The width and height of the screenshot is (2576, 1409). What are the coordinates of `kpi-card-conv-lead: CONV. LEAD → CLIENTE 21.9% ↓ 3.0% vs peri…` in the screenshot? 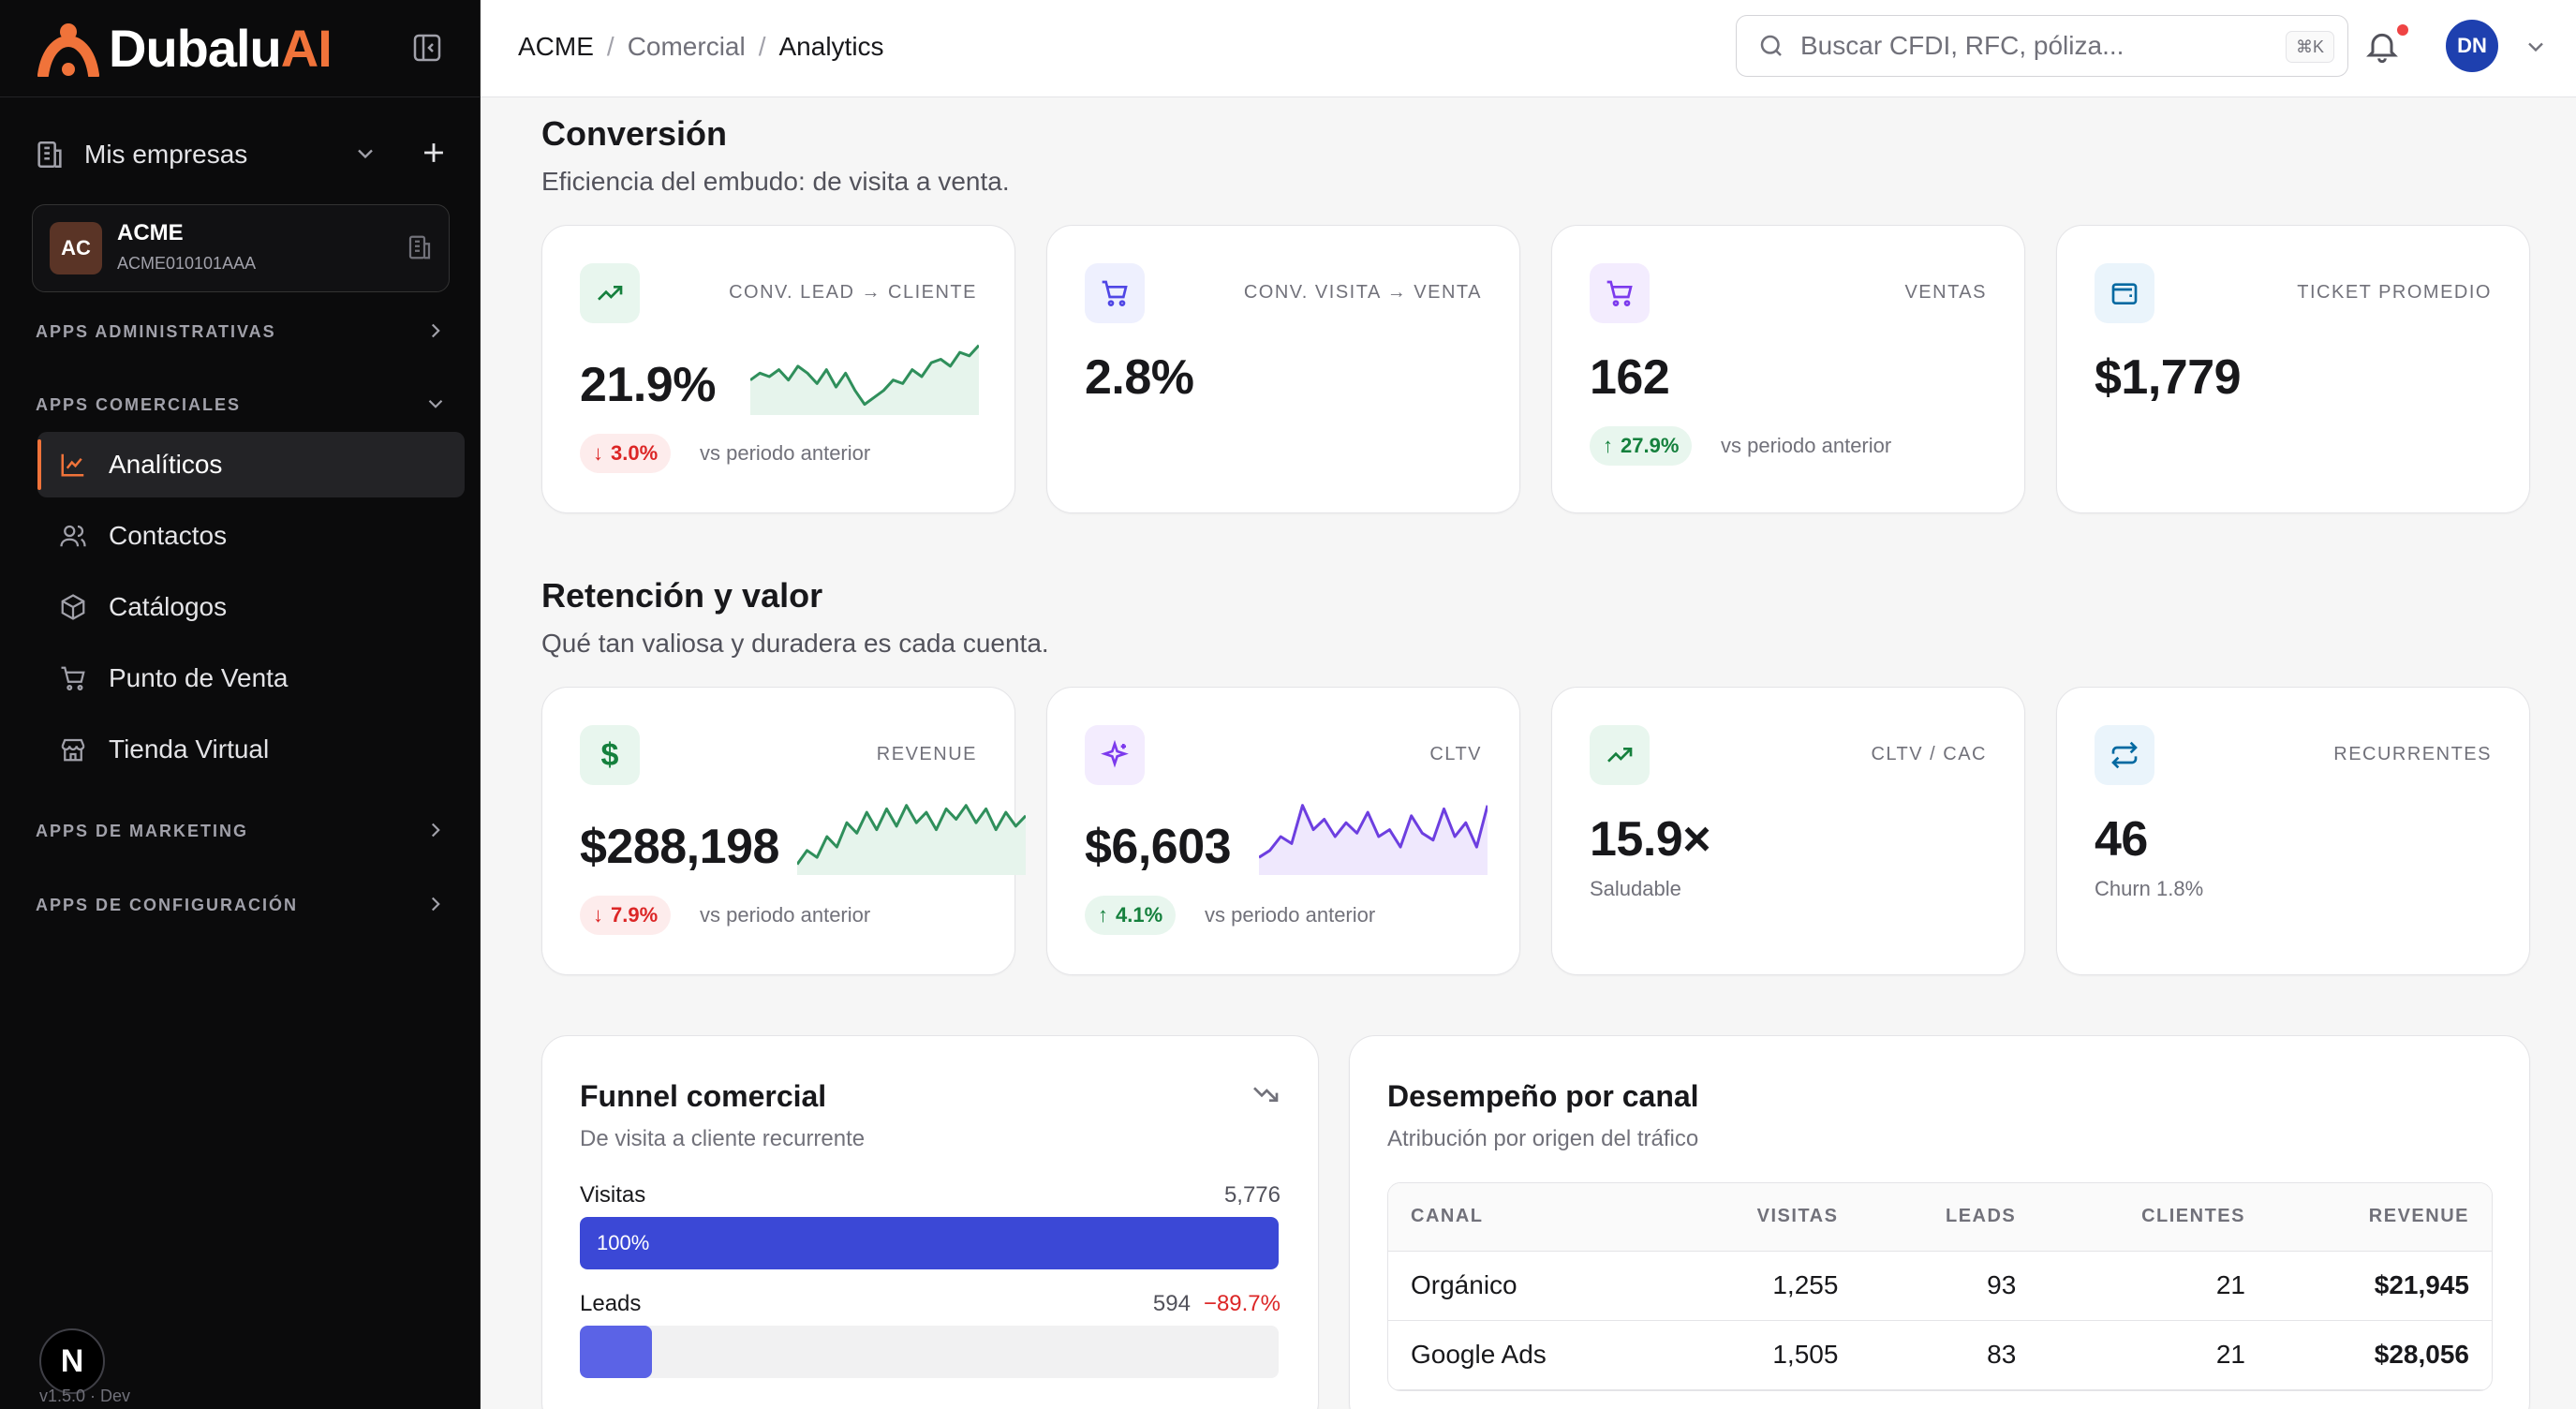 It's located at (778, 369).